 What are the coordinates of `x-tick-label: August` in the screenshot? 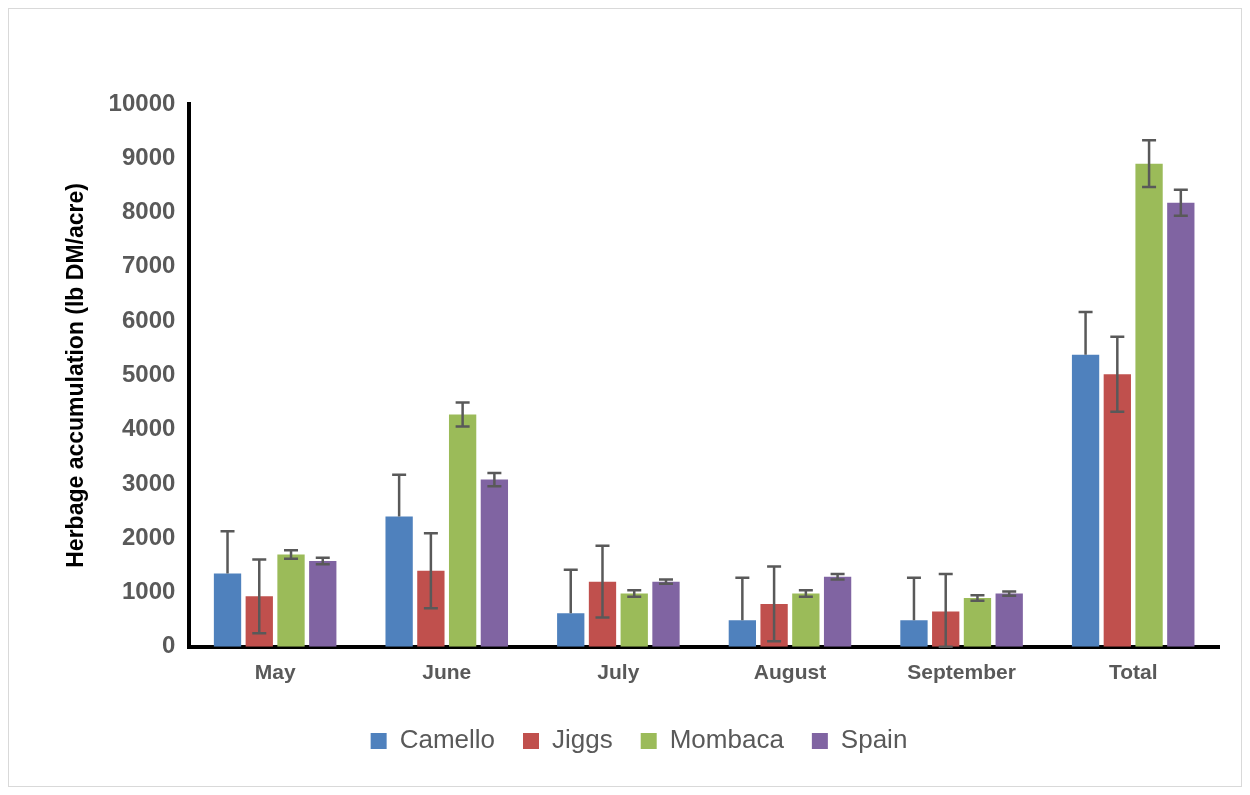 It's located at (790, 672).